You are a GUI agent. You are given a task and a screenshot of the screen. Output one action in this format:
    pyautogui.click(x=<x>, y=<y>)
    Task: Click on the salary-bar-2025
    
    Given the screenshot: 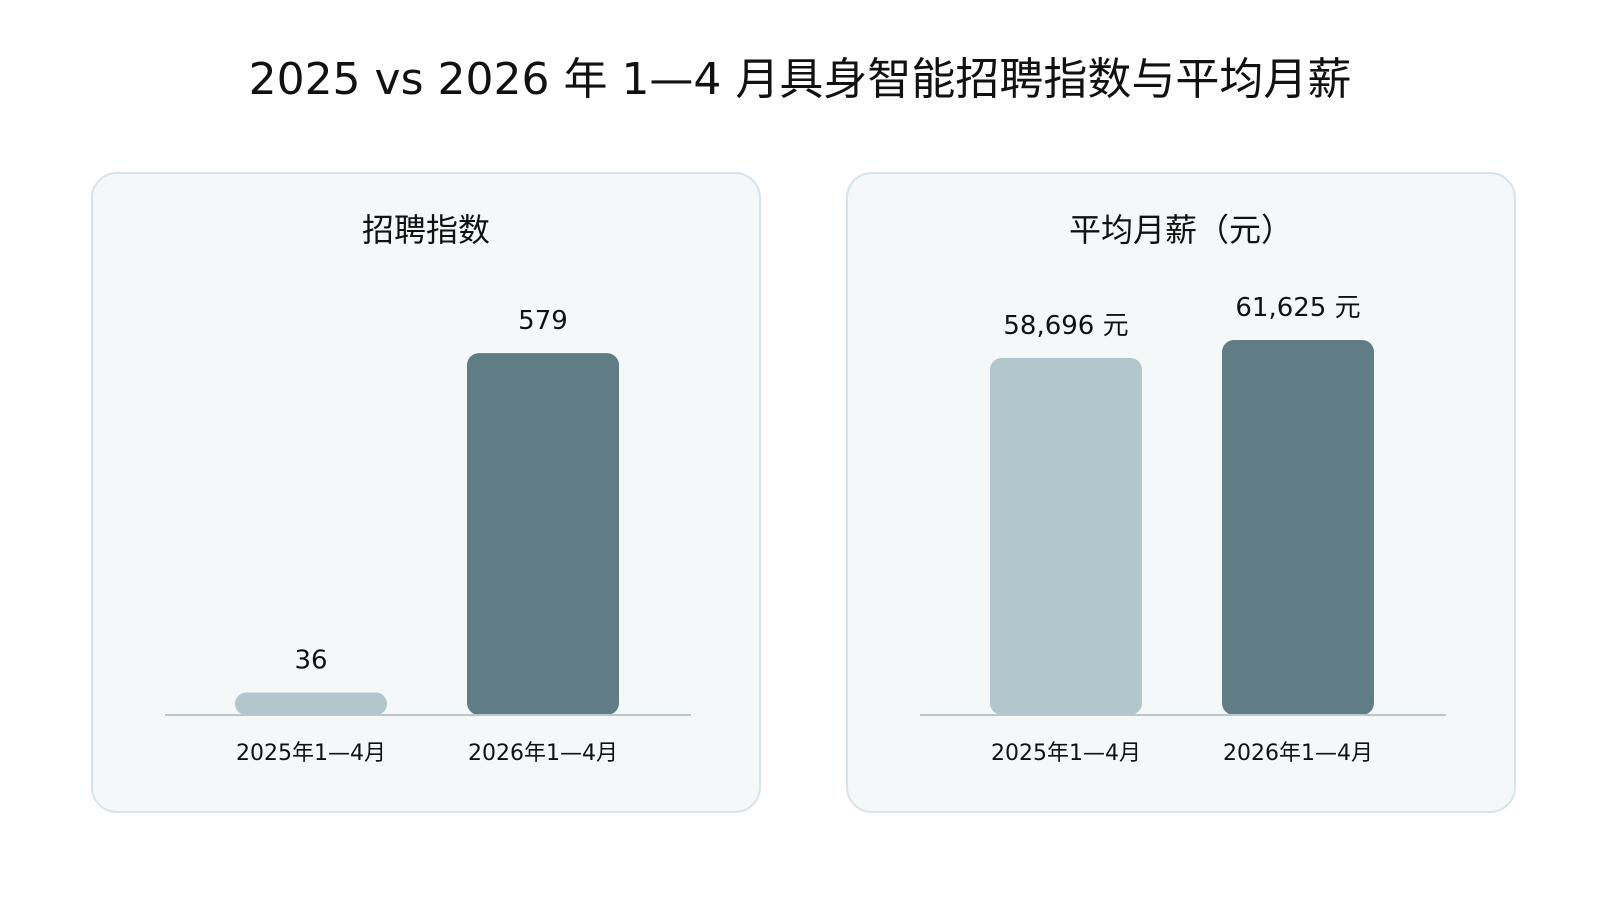 What is the action you would take?
    pyautogui.click(x=1066, y=536)
    